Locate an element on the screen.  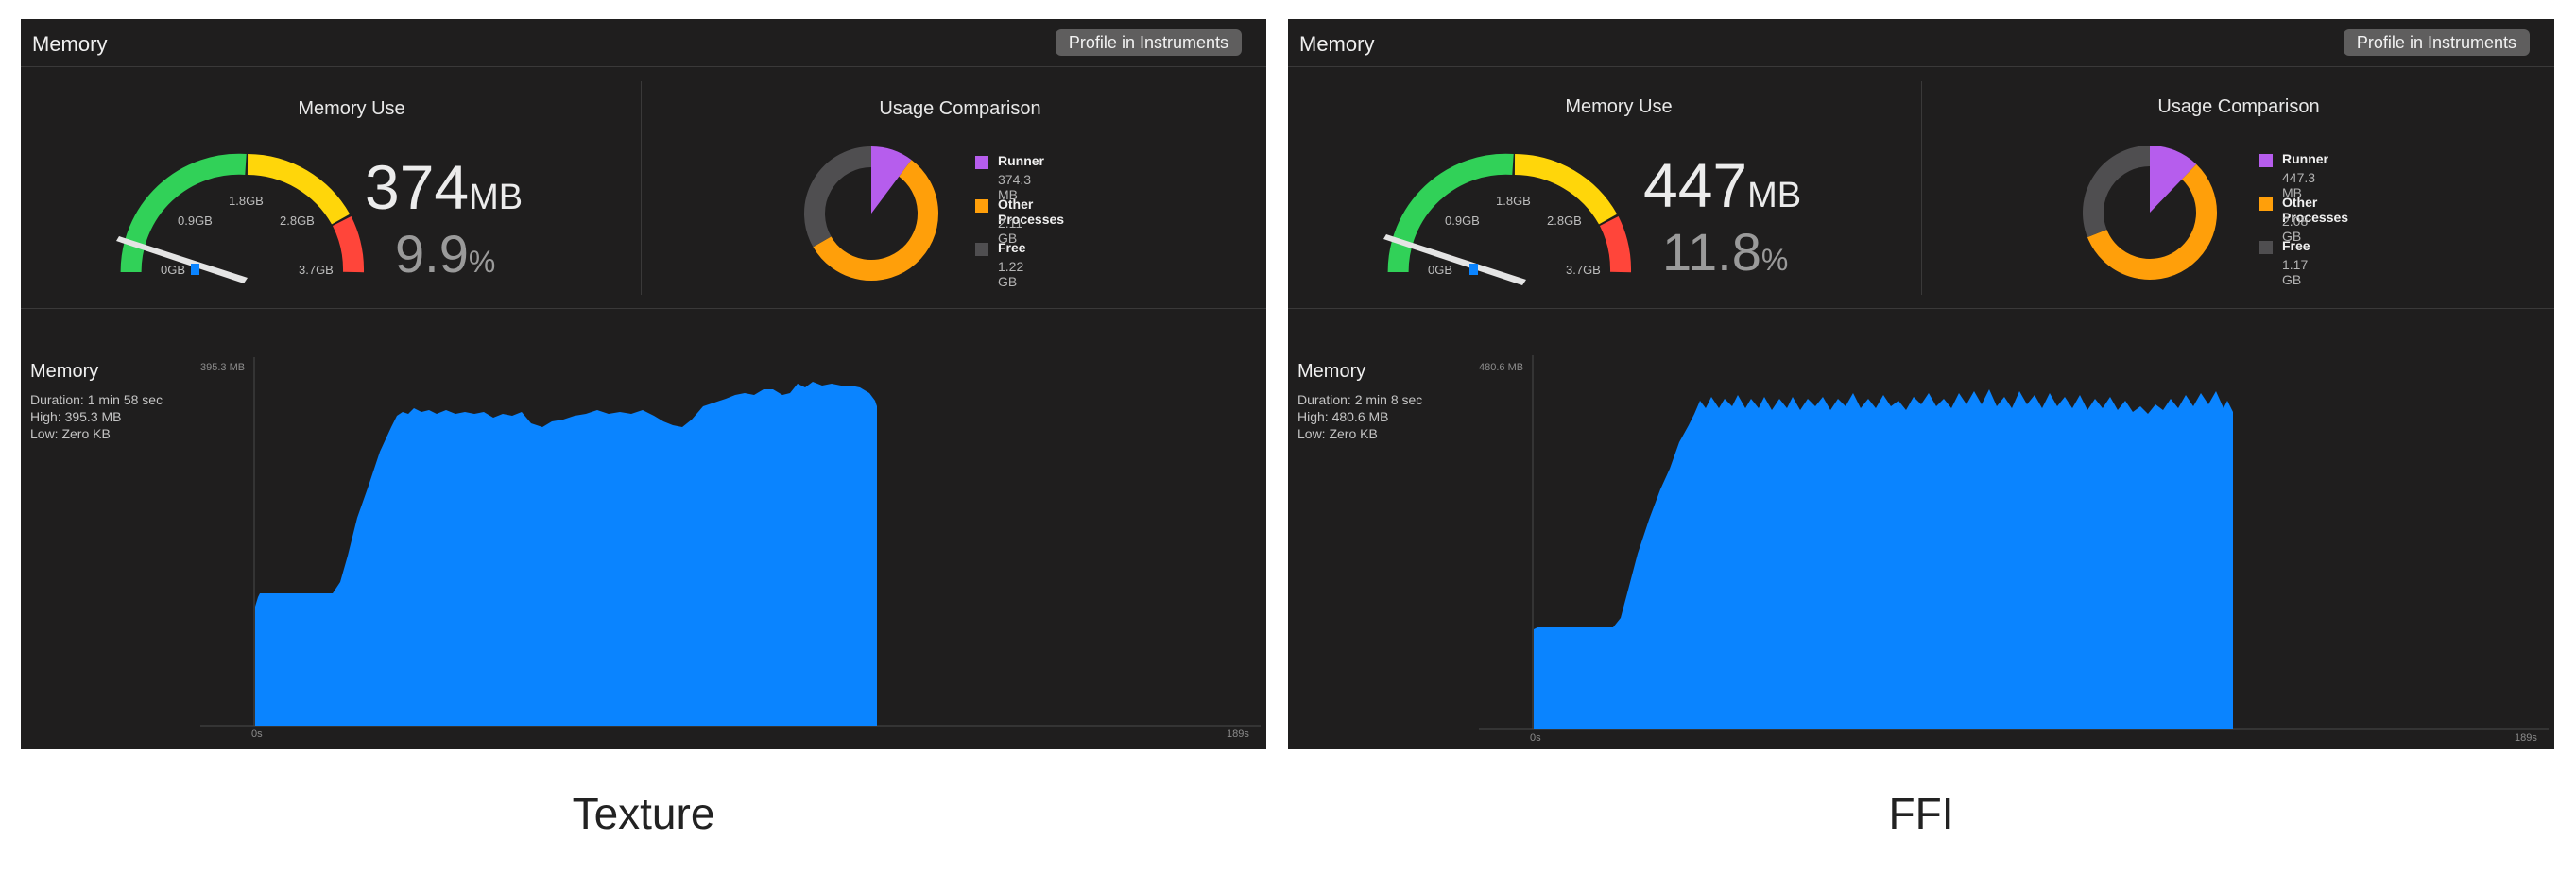
memory-use-value: 374MB is located at coordinates (444, 187).